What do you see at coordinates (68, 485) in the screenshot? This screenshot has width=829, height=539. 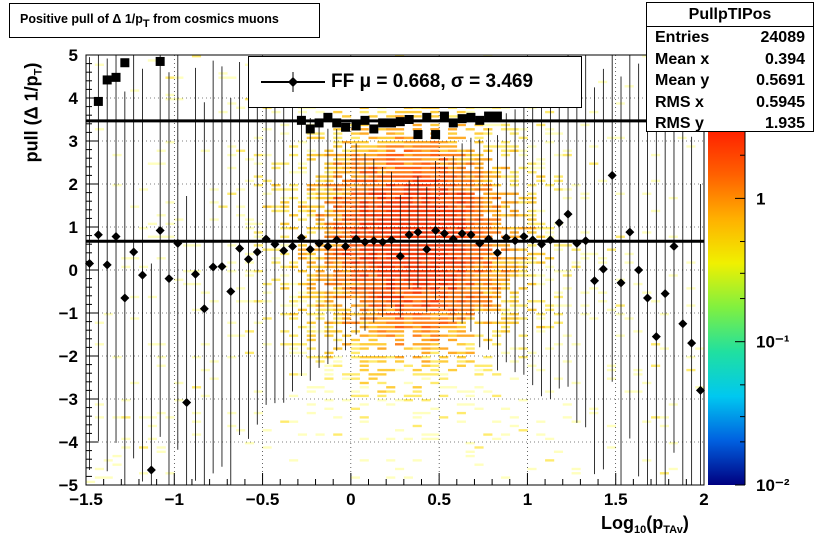 I see `y-tick-label: −5` at bounding box center [68, 485].